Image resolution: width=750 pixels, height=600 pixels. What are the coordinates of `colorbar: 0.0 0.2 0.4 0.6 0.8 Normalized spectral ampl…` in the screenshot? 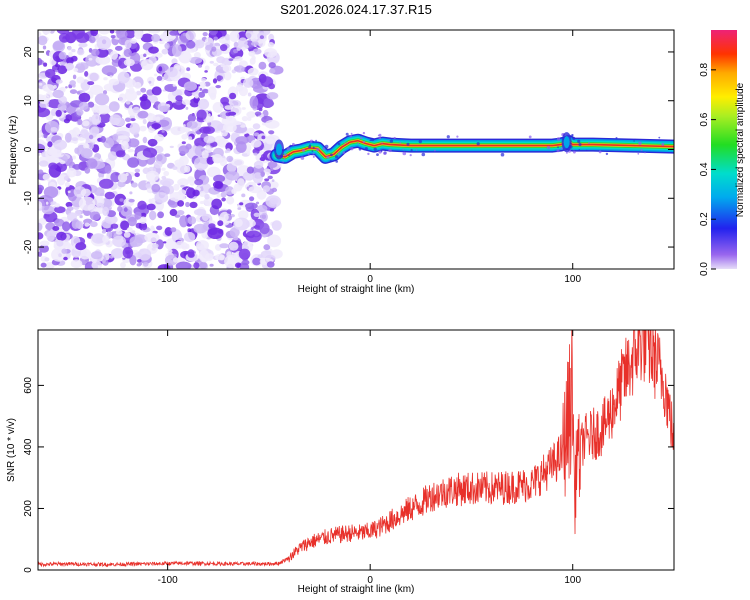 It's located at (722, 153).